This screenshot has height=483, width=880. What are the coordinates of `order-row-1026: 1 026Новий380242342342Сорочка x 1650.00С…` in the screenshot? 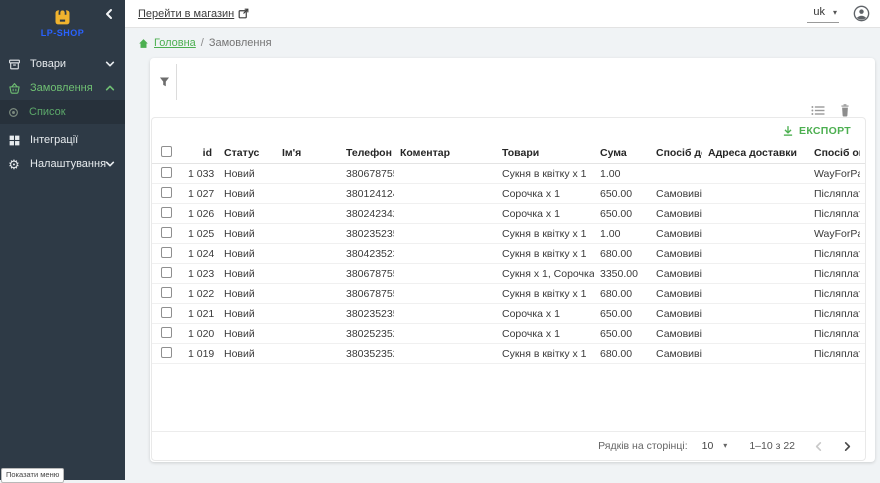 It's located at (508, 214).